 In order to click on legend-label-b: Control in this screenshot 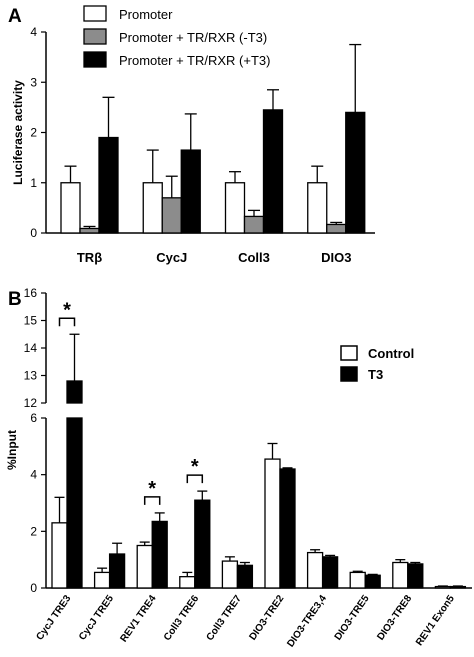, I will do `click(391, 353)`.